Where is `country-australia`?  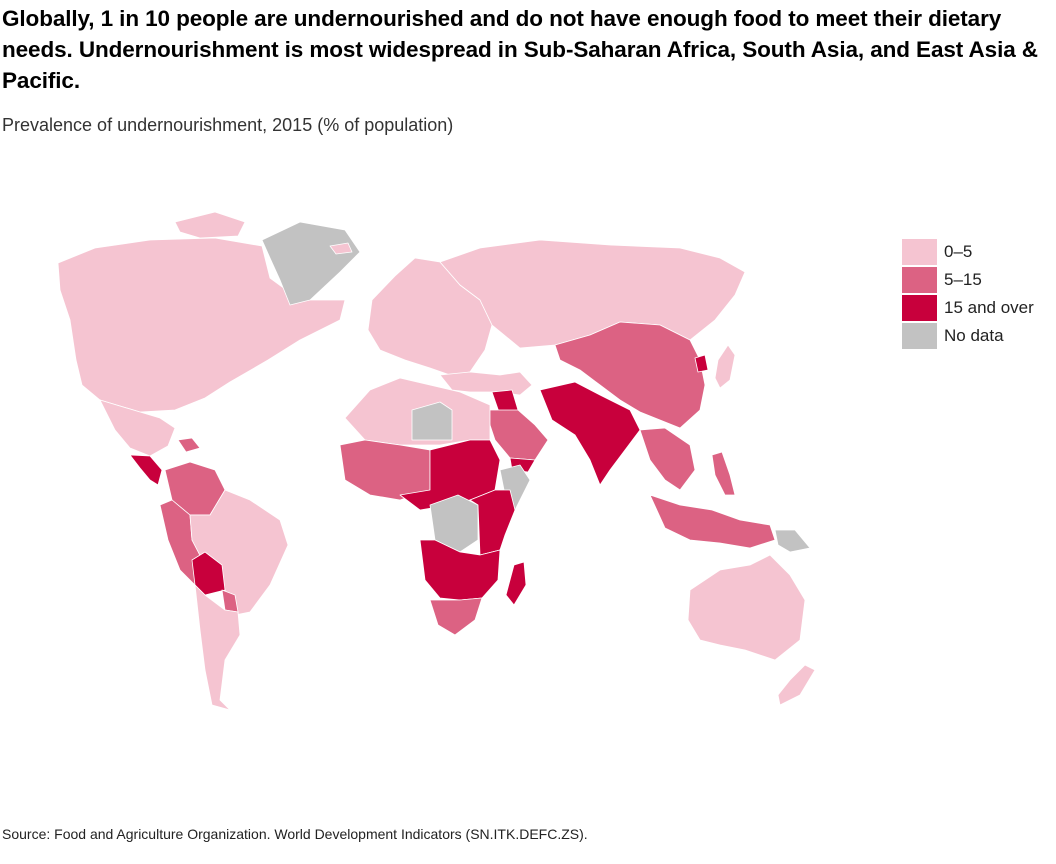
country-australia is located at coordinates (746, 607).